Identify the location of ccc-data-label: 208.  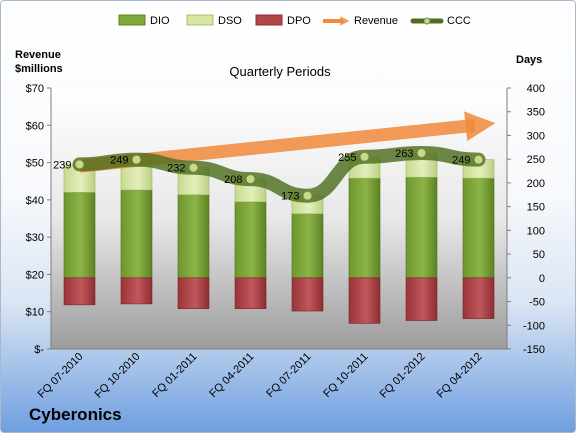
(233, 180).